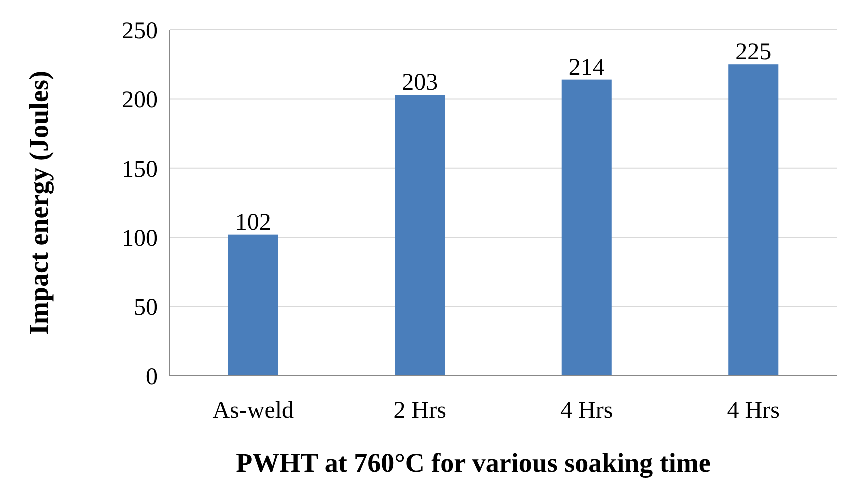 The image size is (845, 490). What do you see at coordinates (253, 411) in the screenshot?
I see `x-tick-label: As-weld` at bounding box center [253, 411].